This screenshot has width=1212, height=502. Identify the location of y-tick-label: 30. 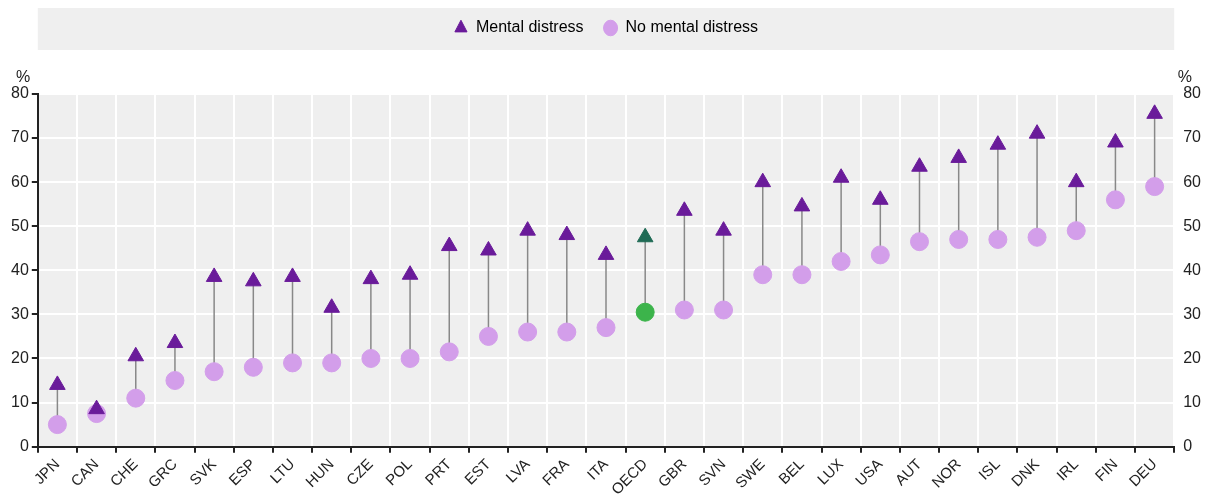
(20, 313).